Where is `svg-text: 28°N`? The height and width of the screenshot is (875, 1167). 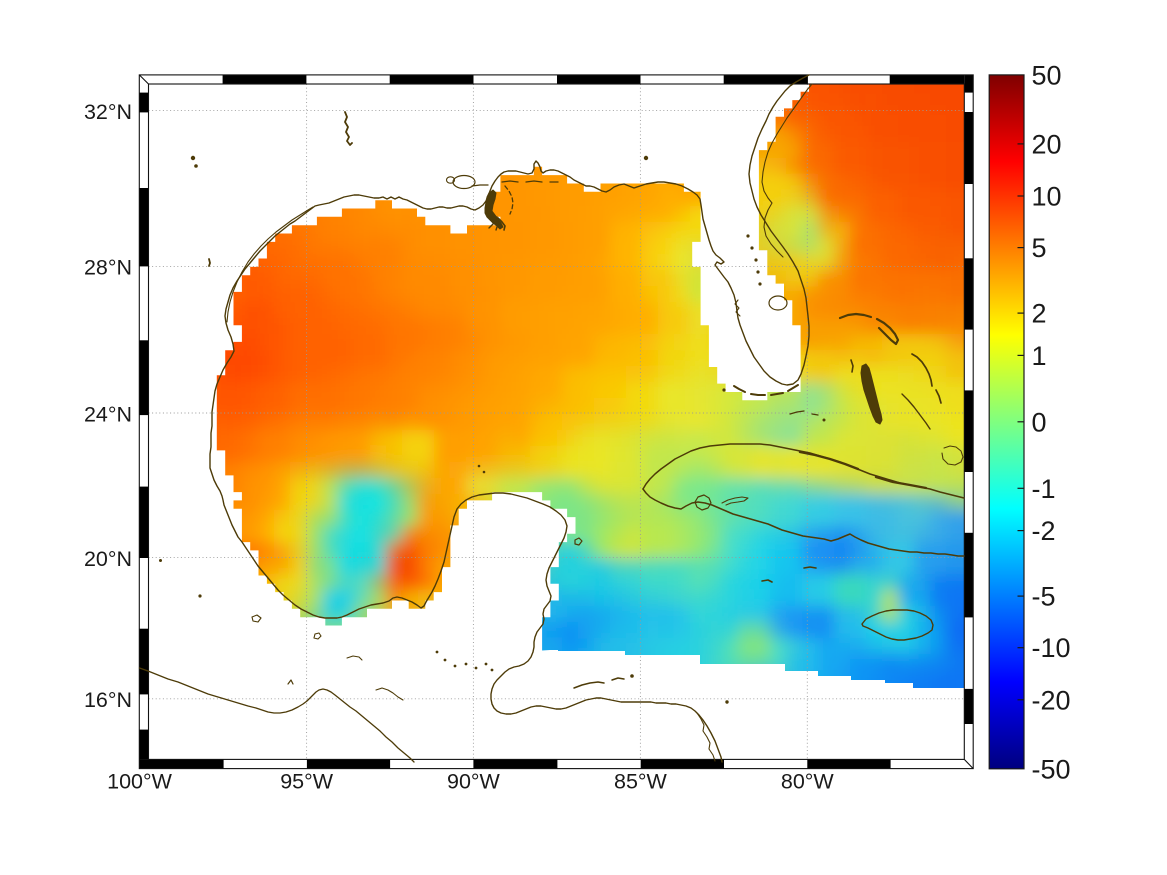
svg-text: 28°N is located at coordinates (108, 268).